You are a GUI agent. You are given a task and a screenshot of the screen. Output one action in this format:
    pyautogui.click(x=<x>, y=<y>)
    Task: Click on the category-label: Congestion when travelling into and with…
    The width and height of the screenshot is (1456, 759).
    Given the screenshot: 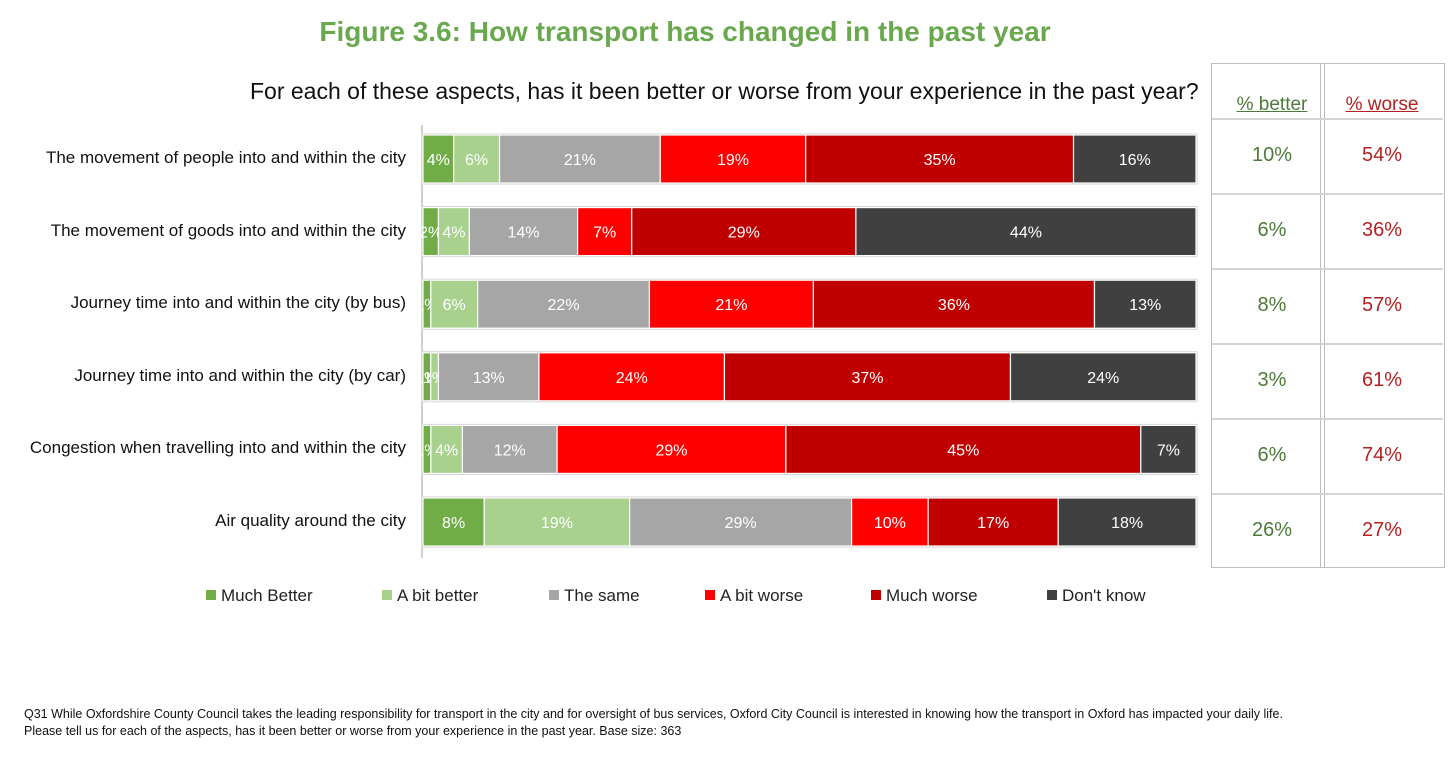 What is the action you would take?
    pyautogui.click(x=217, y=448)
    